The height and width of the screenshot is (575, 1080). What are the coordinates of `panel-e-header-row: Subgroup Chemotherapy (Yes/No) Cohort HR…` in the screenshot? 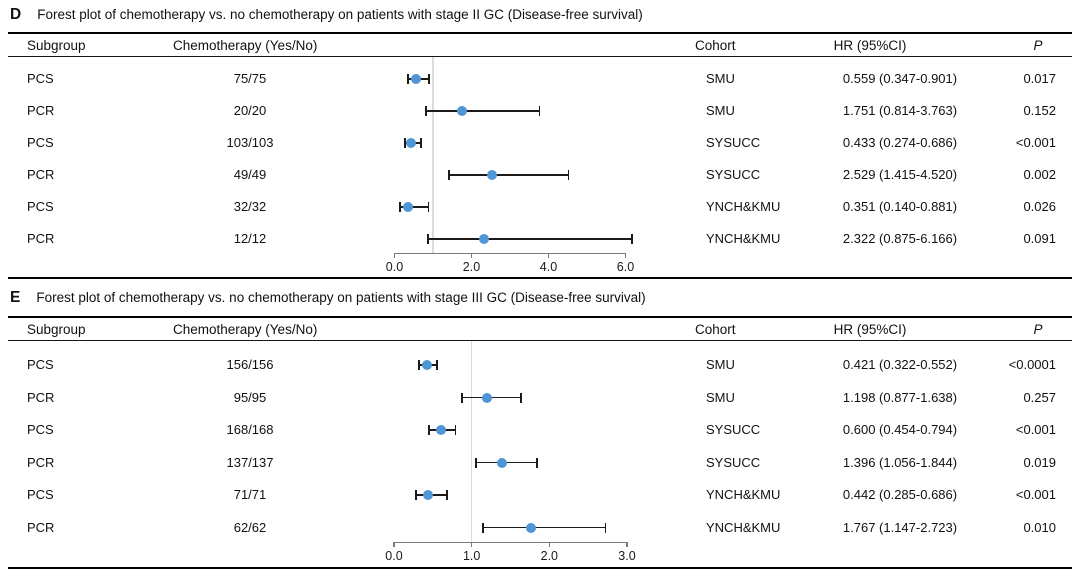 It's located at (540, 329).